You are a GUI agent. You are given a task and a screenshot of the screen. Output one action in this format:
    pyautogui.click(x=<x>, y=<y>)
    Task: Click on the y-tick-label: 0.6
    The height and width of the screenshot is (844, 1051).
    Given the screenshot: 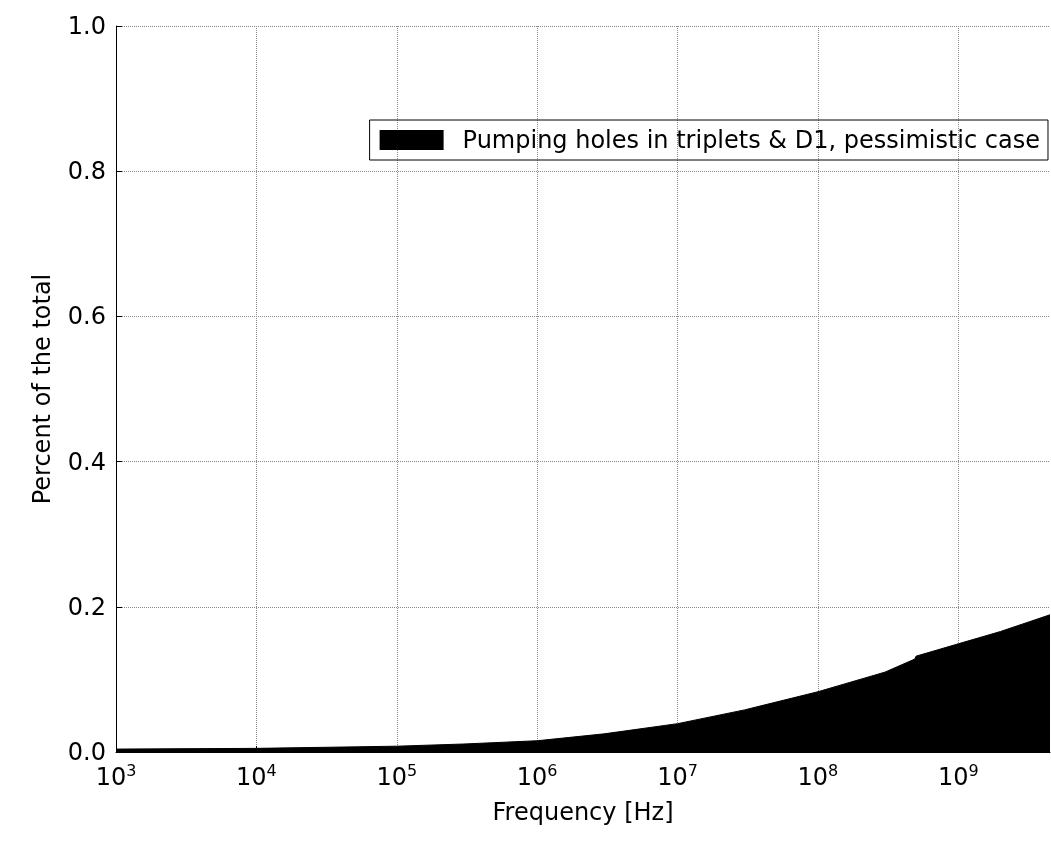 What is the action you would take?
    pyautogui.click(x=86, y=316)
    